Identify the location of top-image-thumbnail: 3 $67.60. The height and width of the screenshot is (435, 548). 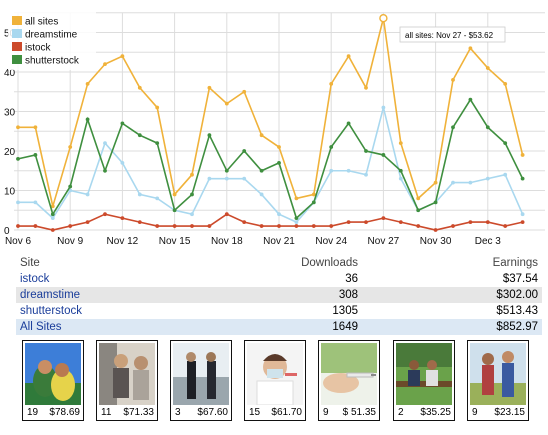
(201, 380).